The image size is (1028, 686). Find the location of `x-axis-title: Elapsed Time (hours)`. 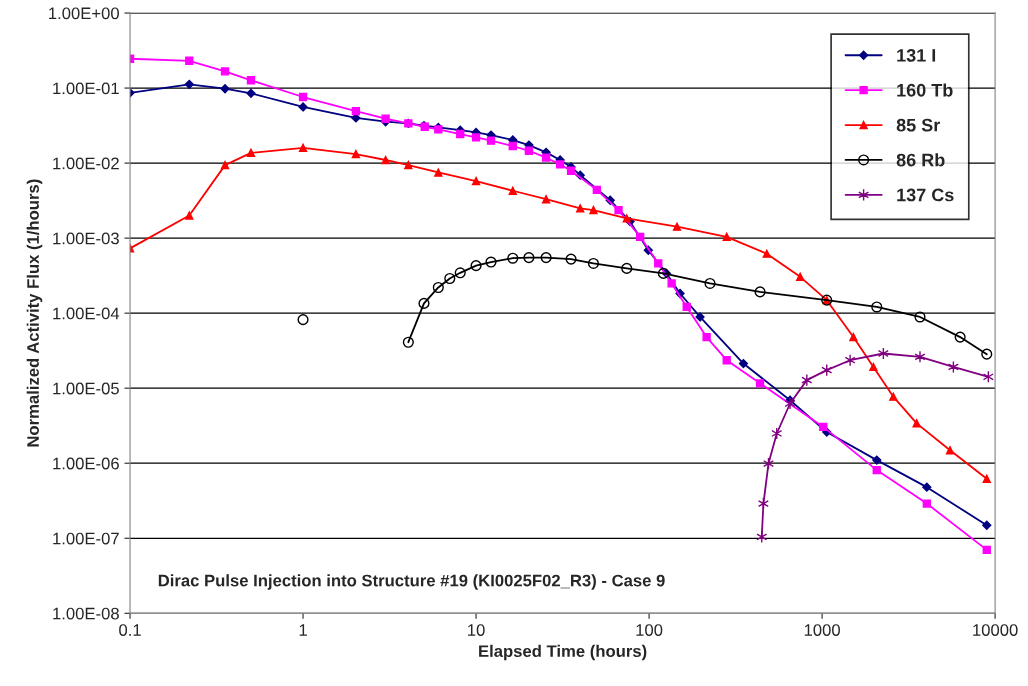

x-axis-title: Elapsed Time (hours) is located at coordinates (563, 652).